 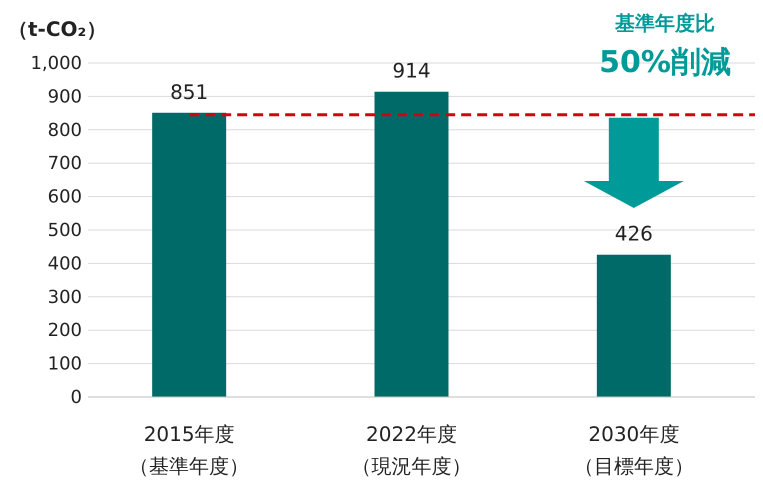 What do you see at coordinates (65, 297) in the screenshot?
I see `y-tick-label: 300` at bounding box center [65, 297].